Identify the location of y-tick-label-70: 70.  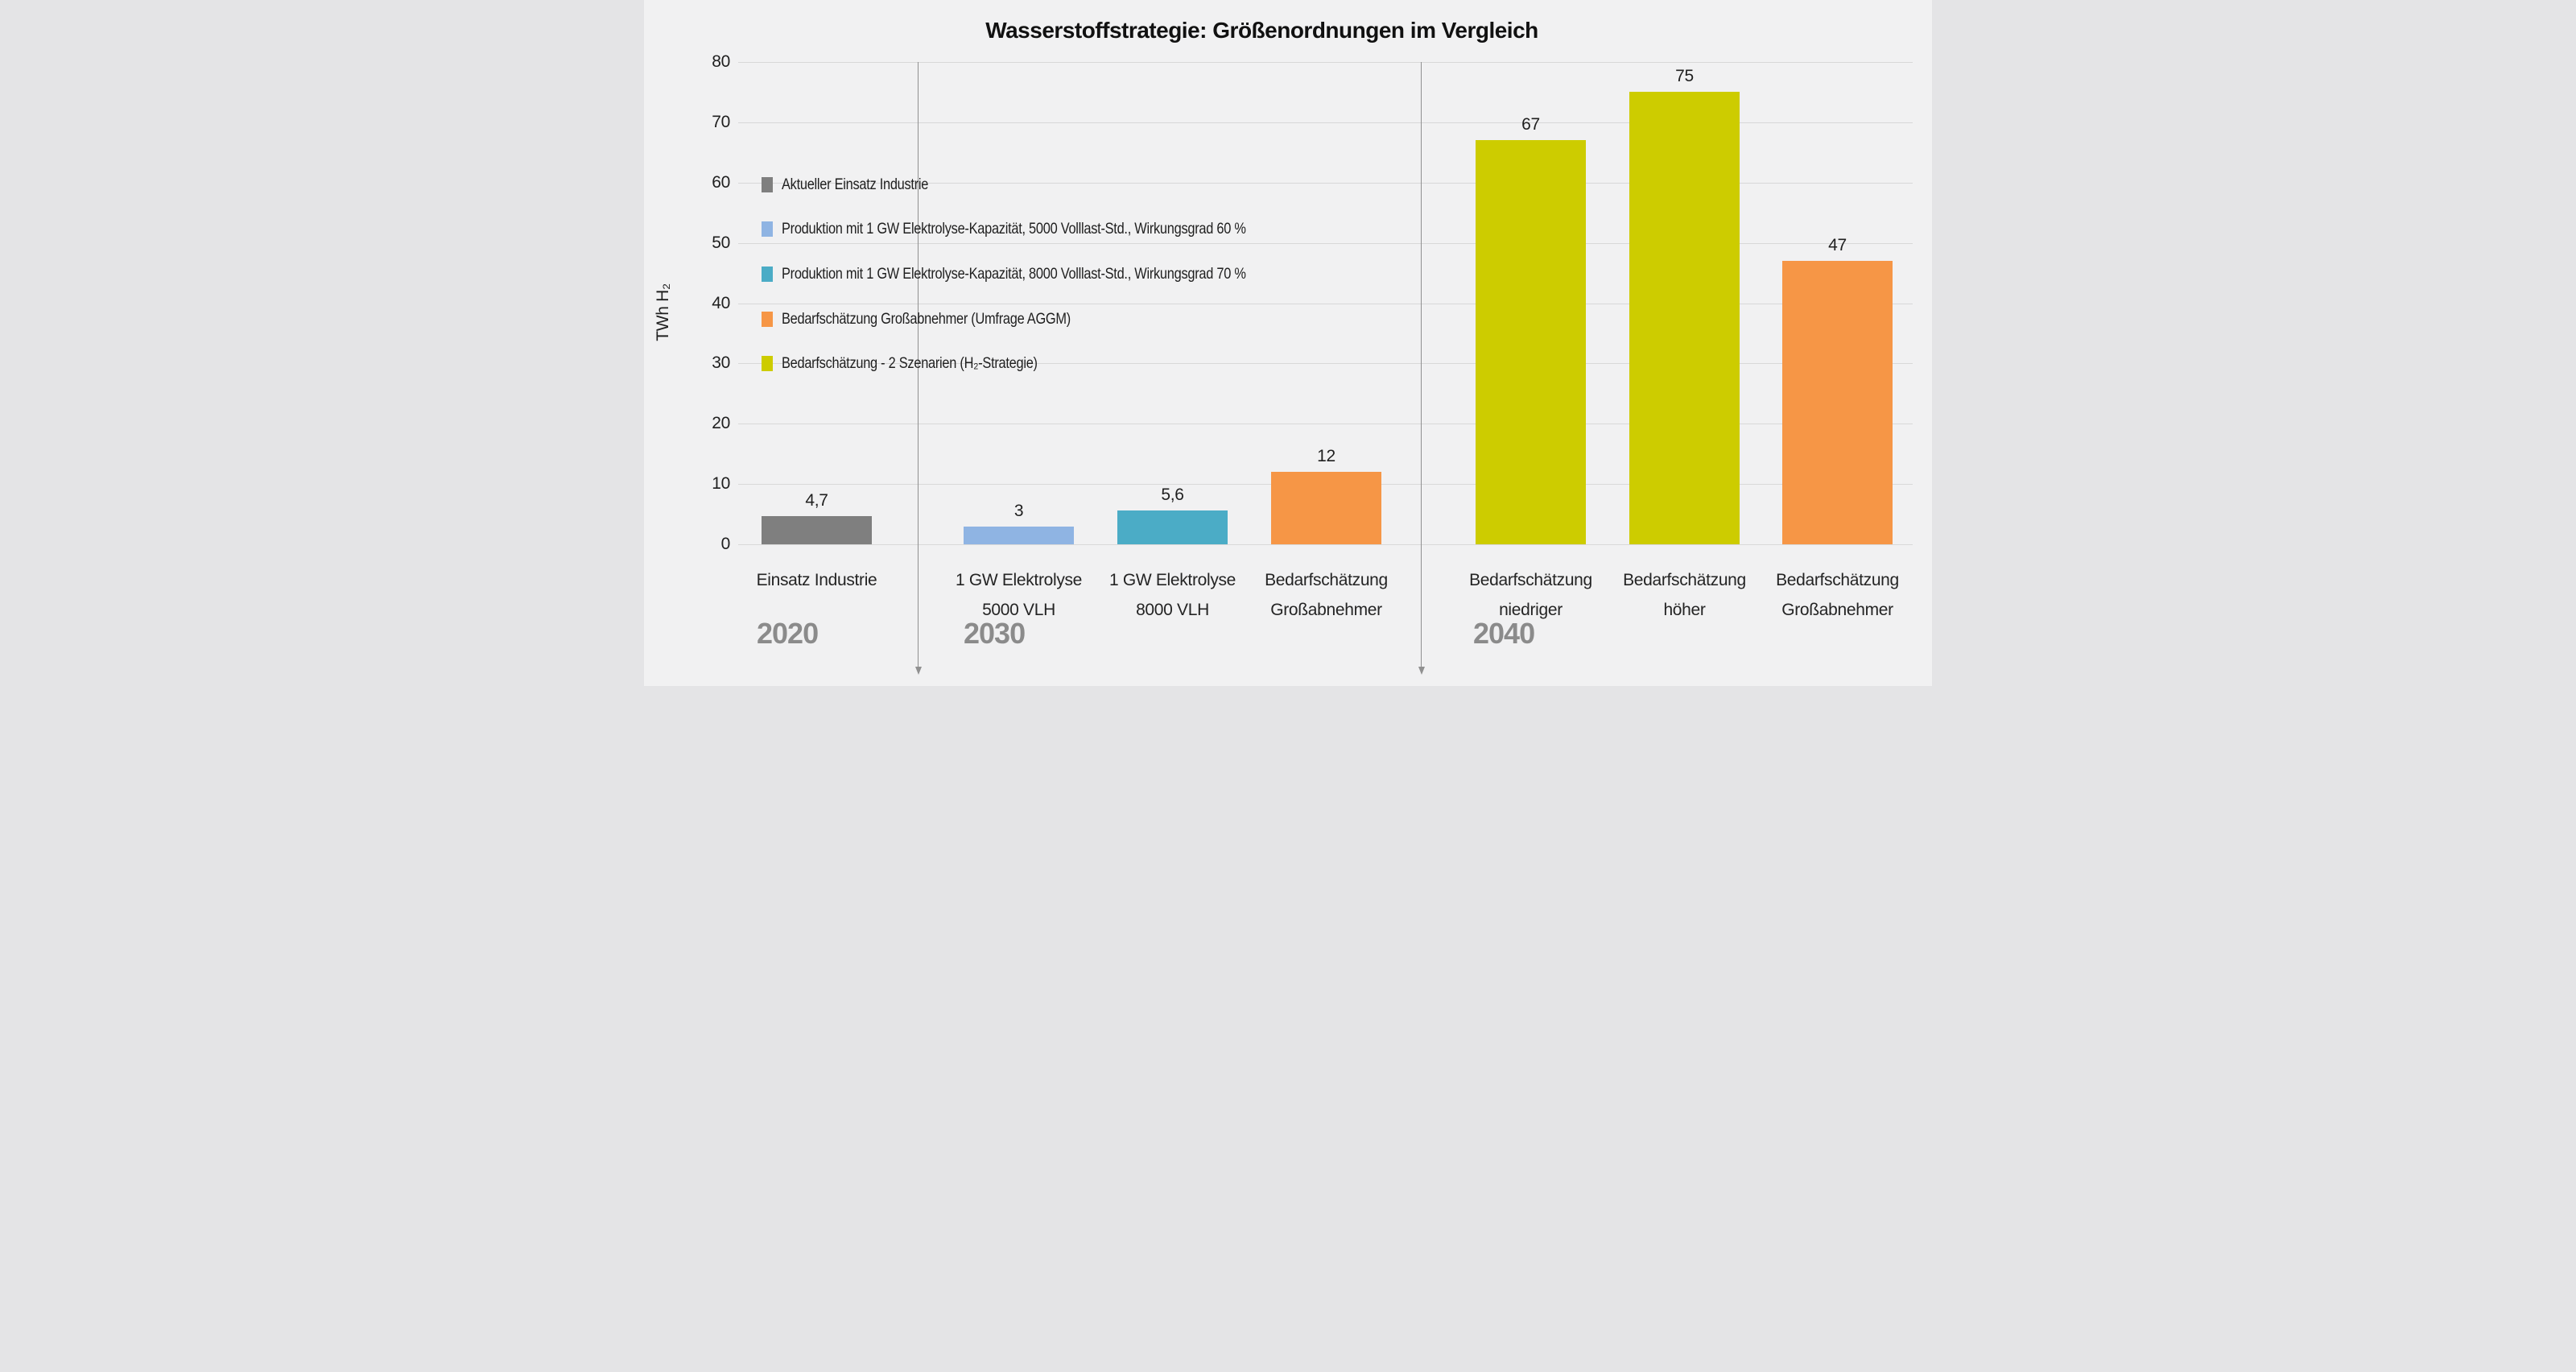
(721, 121).